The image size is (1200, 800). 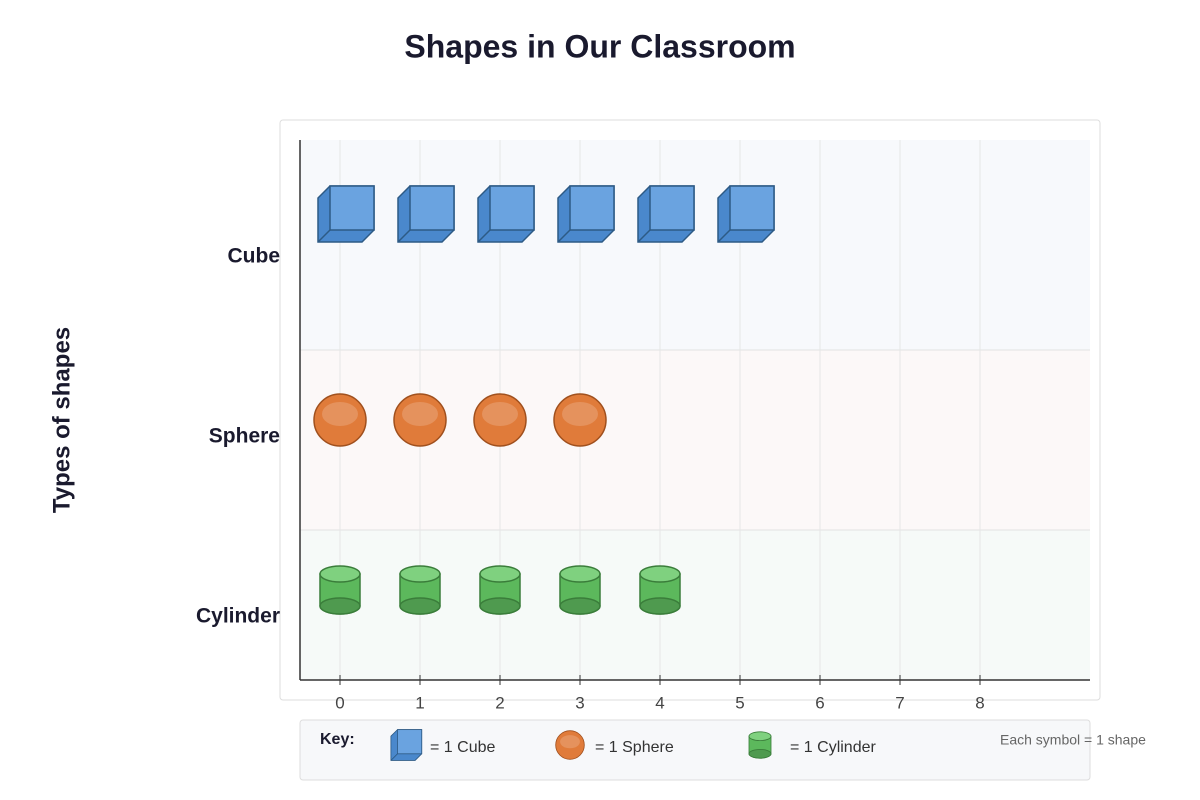 What do you see at coordinates (899, 702) in the screenshot?
I see `x-tick-label: 7` at bounding box center [899, 702].